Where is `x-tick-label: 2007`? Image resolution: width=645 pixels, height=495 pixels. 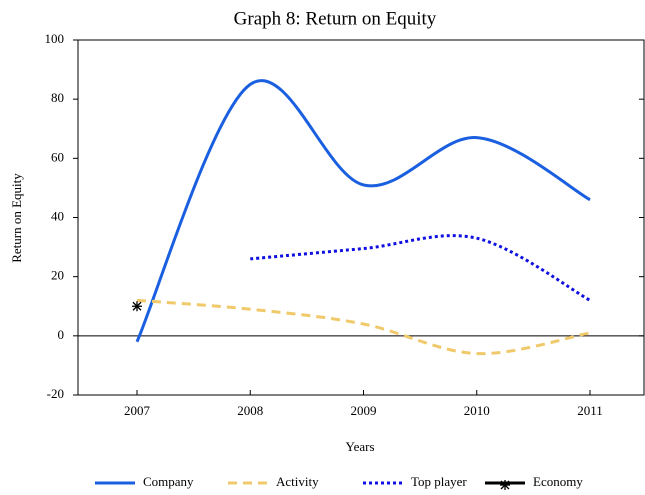
x-tick-label: 2007 is located at coordinates (137, 410).